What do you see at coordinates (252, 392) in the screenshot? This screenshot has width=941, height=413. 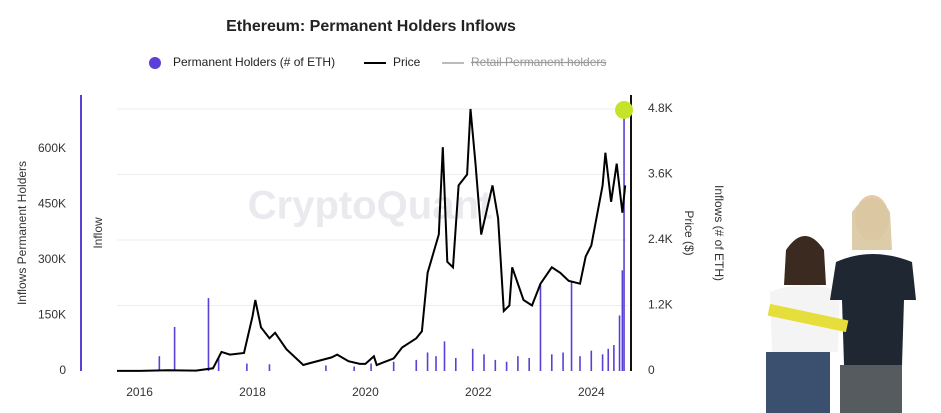 I see `x-tick-label: 2018` at bounding box center [252, 392].